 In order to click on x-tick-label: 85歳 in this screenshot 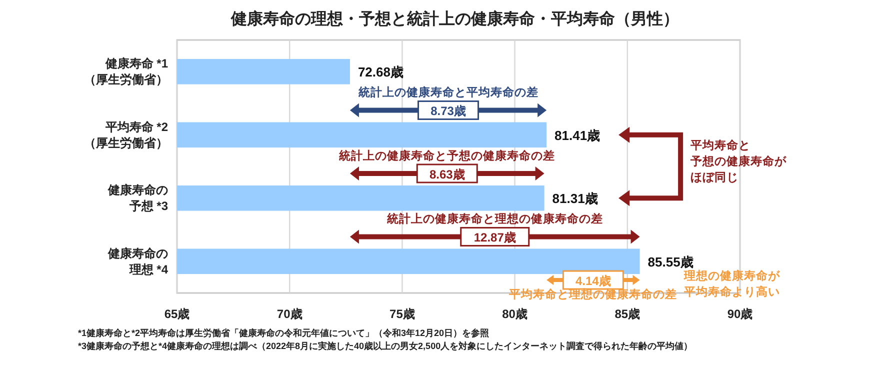, I will do `click(627, 314)`.